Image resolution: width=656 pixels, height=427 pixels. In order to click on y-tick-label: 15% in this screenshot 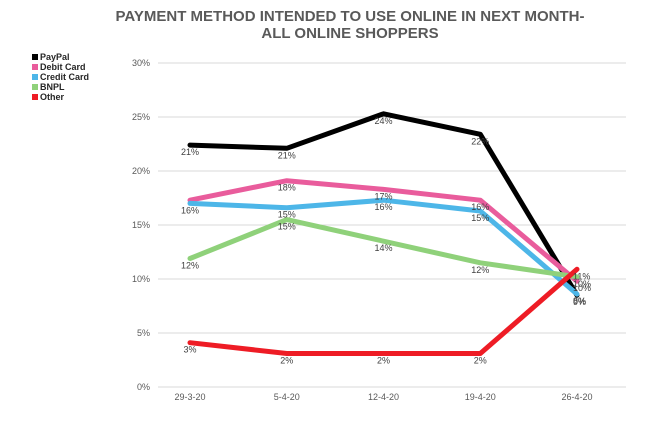, I will do `click(141, 225)`.